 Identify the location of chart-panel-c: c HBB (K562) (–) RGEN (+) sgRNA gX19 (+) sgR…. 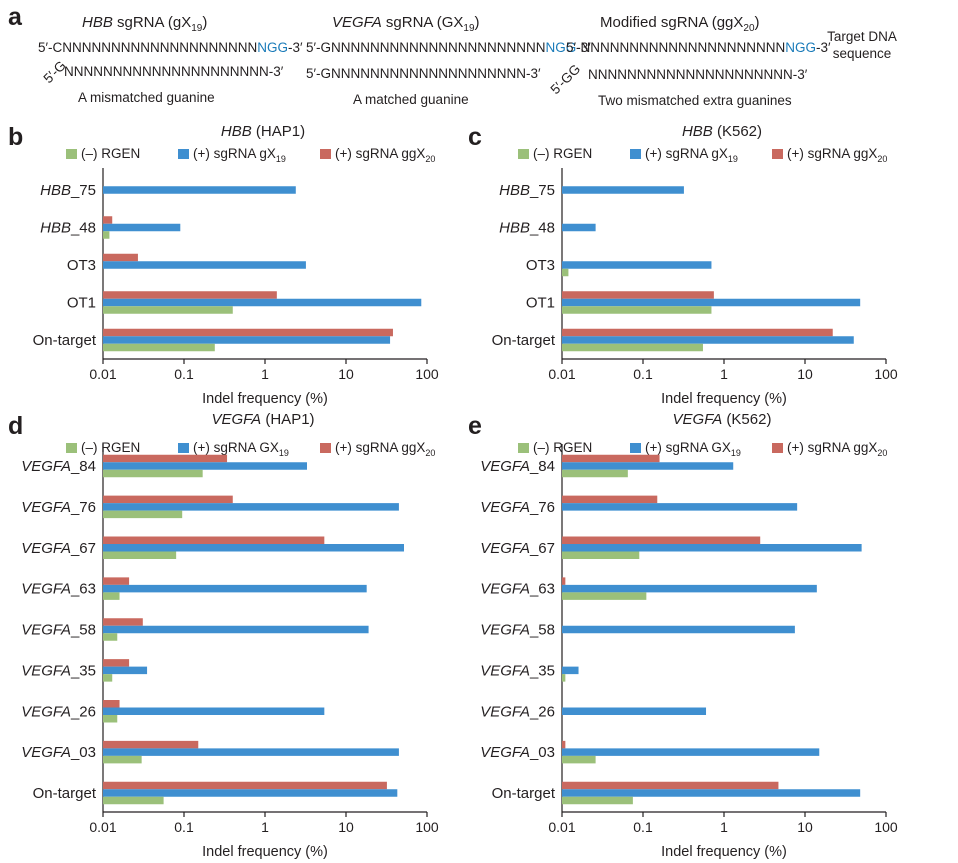
(683, 265).